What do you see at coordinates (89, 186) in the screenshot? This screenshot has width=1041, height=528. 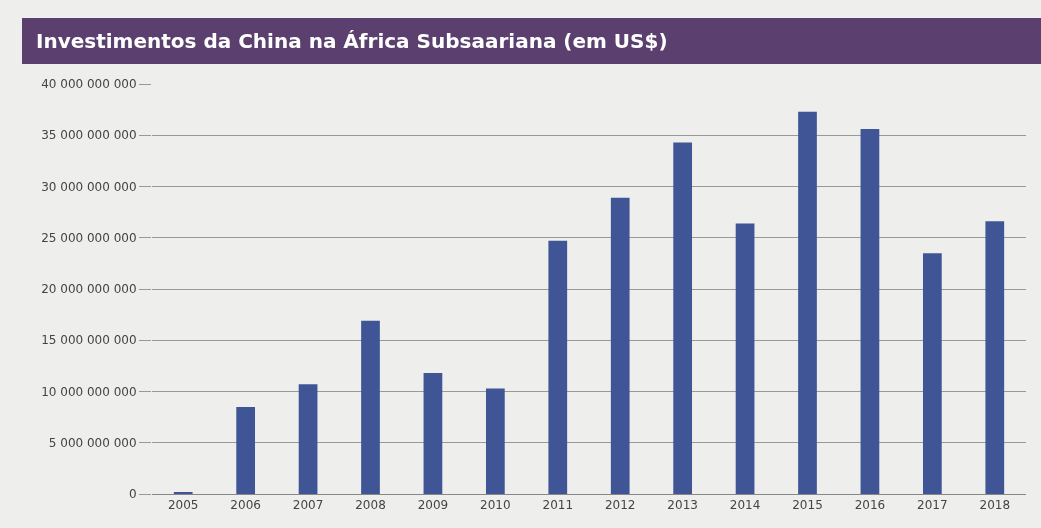 I see `y-tick-label: 30 000 000 000` at bounding box center [89, 186].